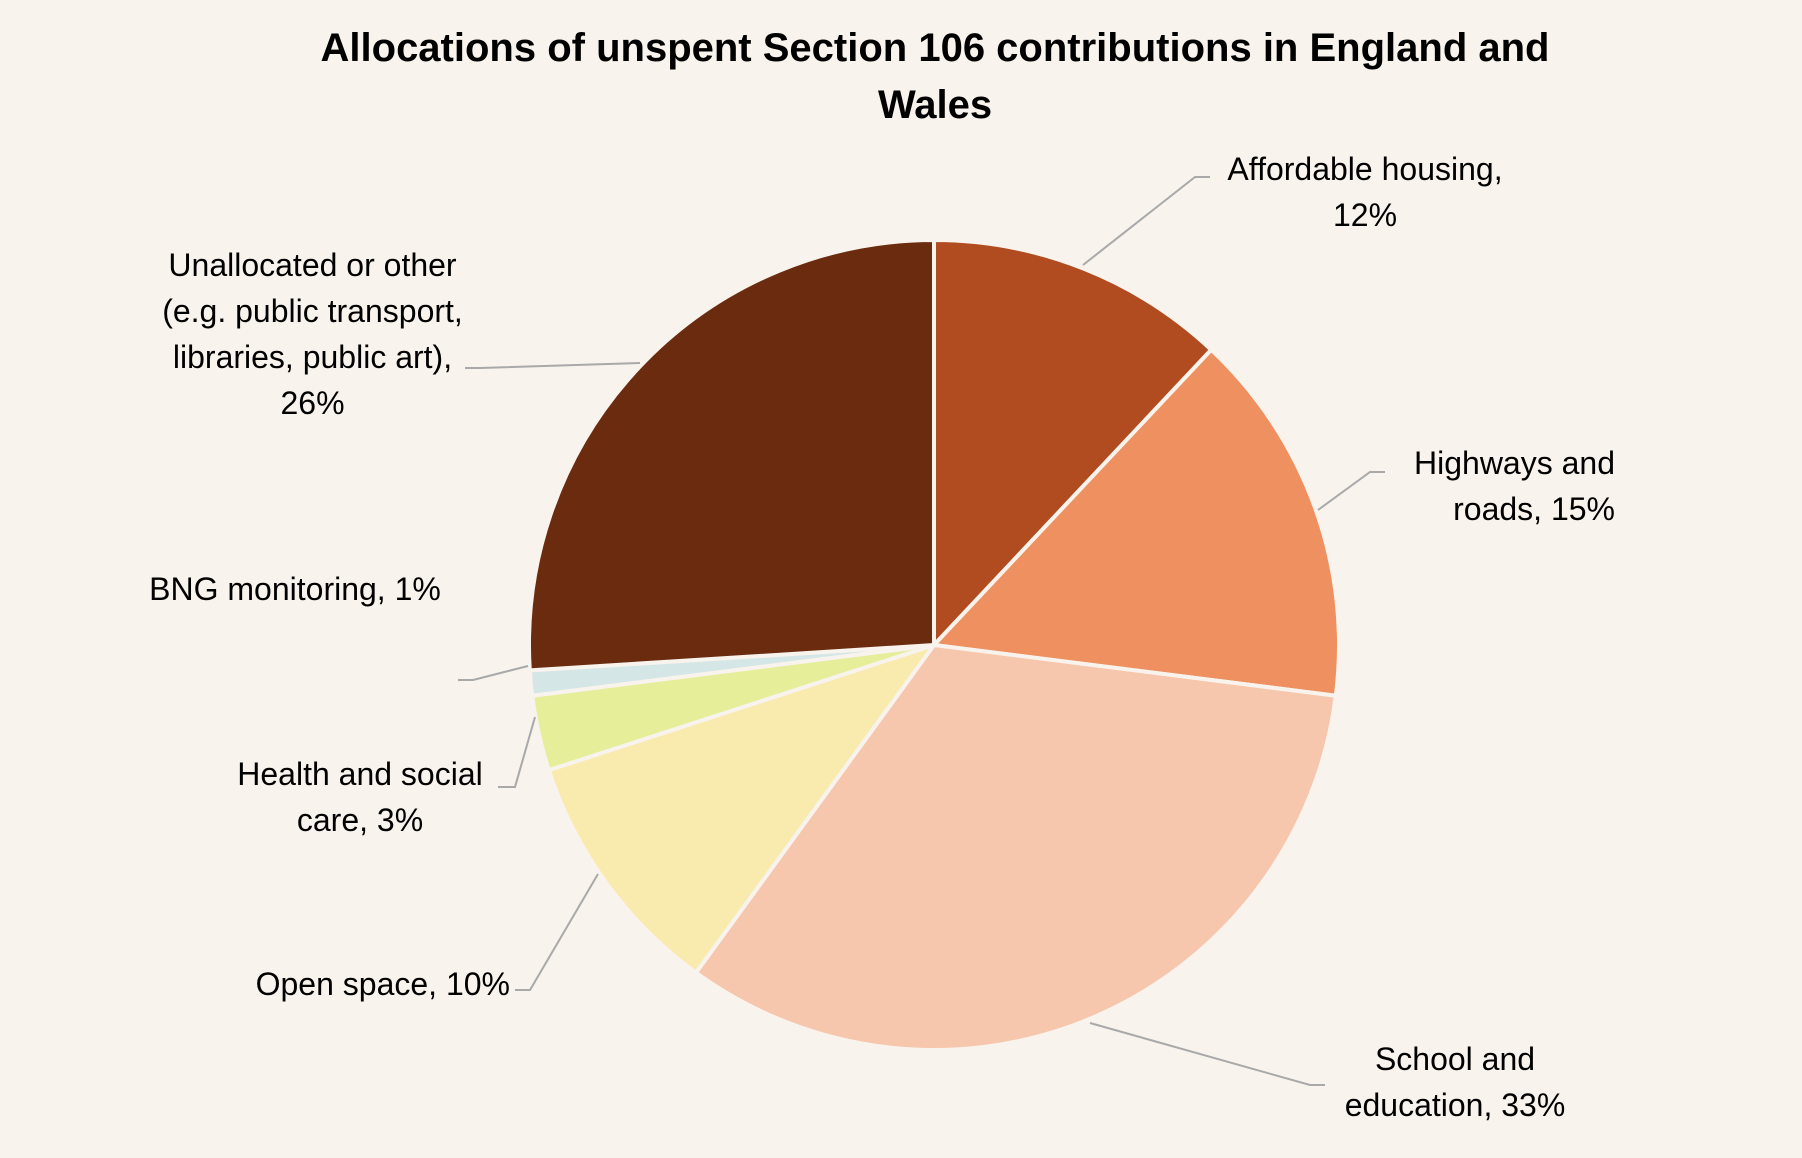 This screenshot has height=1158, width=1802. What do you see at coordinates (382, 984) in the screenshot?
I see `slice-label-open-space: Open space, 10%` at bounding box center [382, 984].